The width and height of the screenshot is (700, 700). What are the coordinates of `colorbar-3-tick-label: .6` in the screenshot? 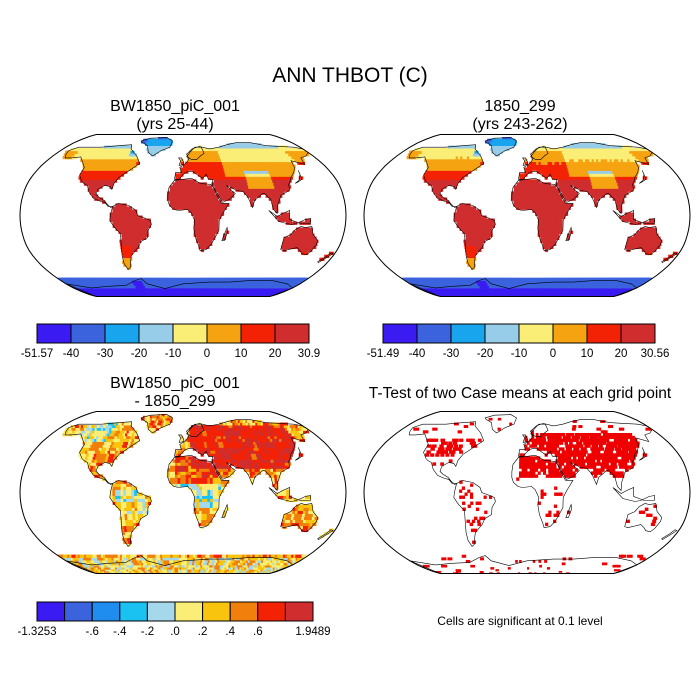 It's located at (258, 632).